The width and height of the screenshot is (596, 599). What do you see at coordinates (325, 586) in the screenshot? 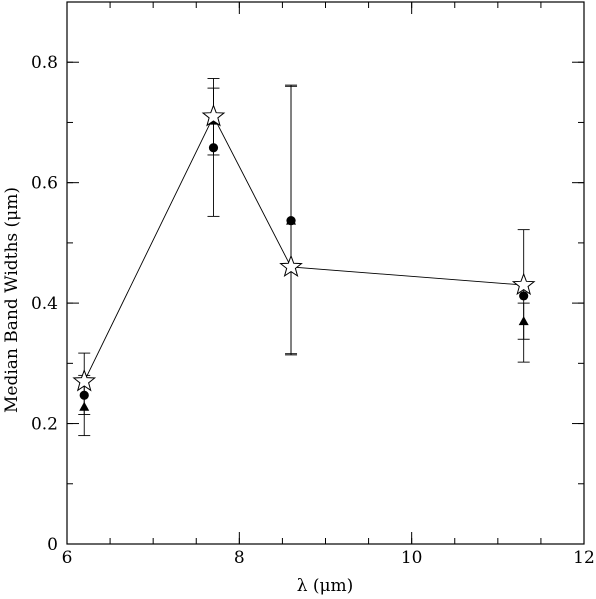
I see `x-axis-label: λ (μm)` at bounding box center [325, 586].